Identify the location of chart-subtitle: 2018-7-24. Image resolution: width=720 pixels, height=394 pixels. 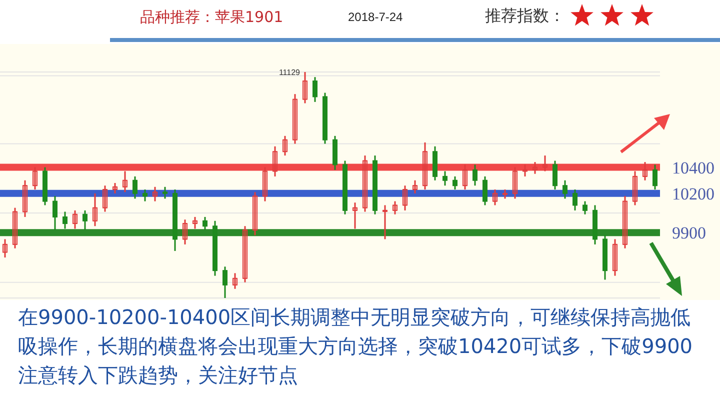
(375, 17).